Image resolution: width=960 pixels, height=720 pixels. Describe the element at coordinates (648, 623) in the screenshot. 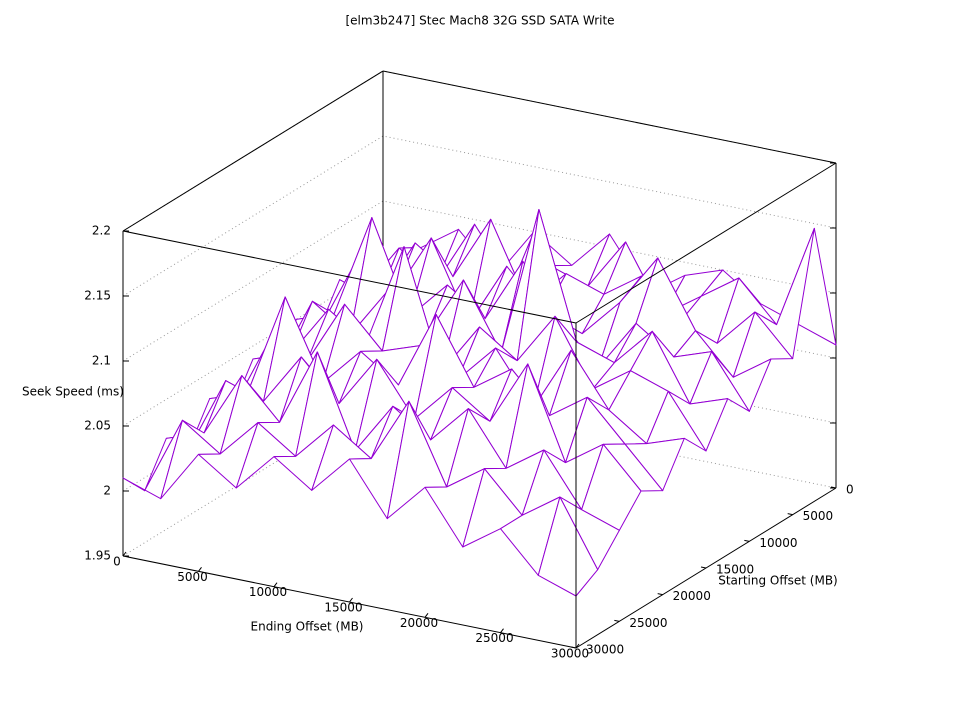

I see `y-tick-label: 25000` at that location.